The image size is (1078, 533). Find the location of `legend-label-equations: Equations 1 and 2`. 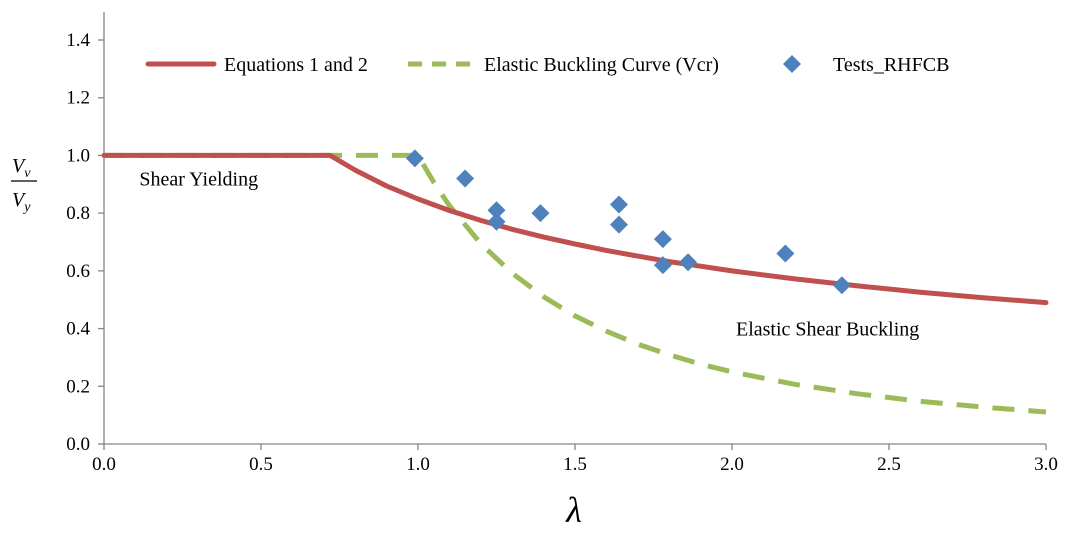

legend-label-equations: Equations 1 and 2 is located at coordinates (296, 65).